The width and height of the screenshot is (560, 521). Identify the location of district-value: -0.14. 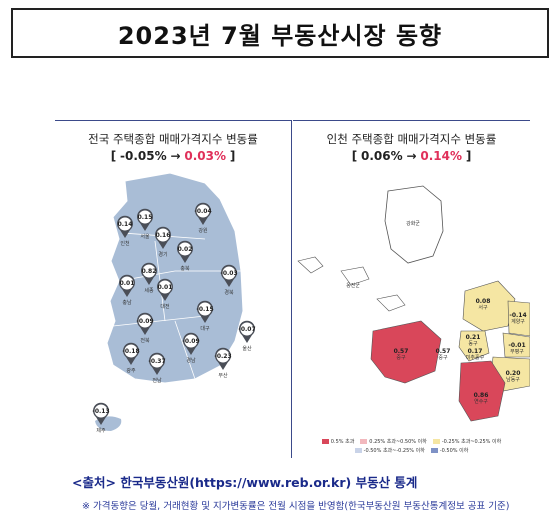
(517, 315).